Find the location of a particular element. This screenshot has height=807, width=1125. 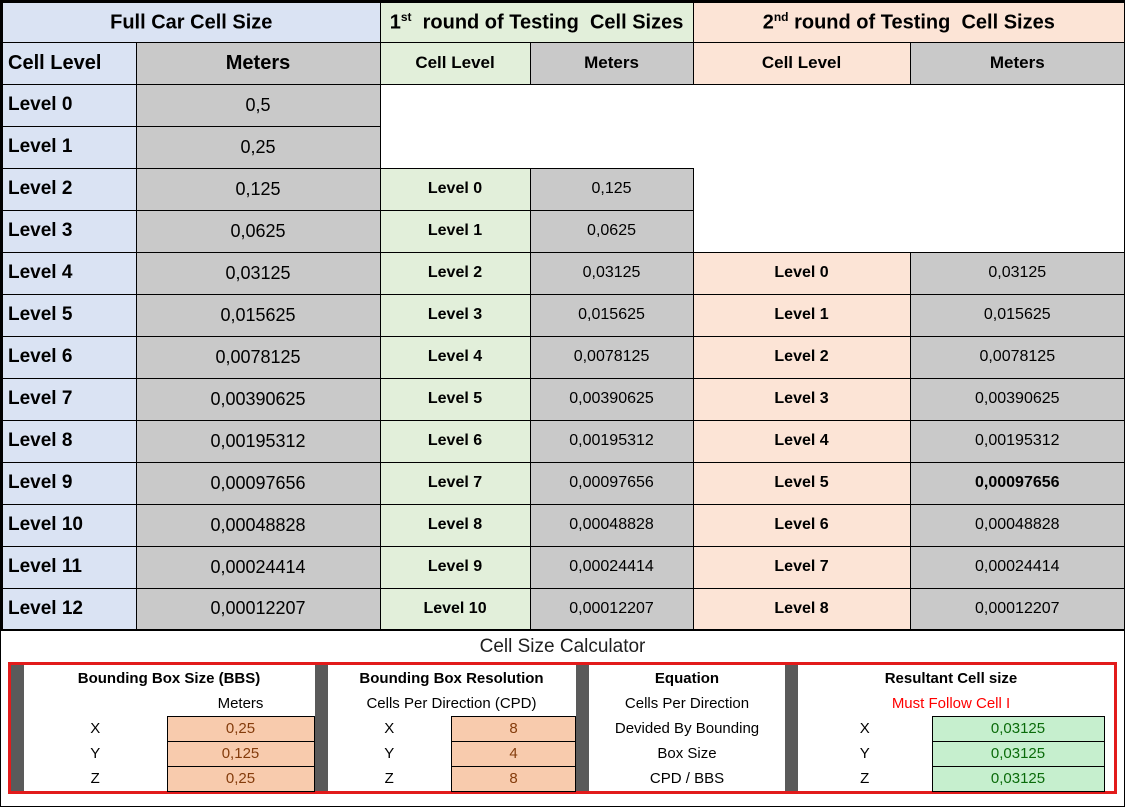

cell-level: Level 11 is located at coordinates (69, 567).